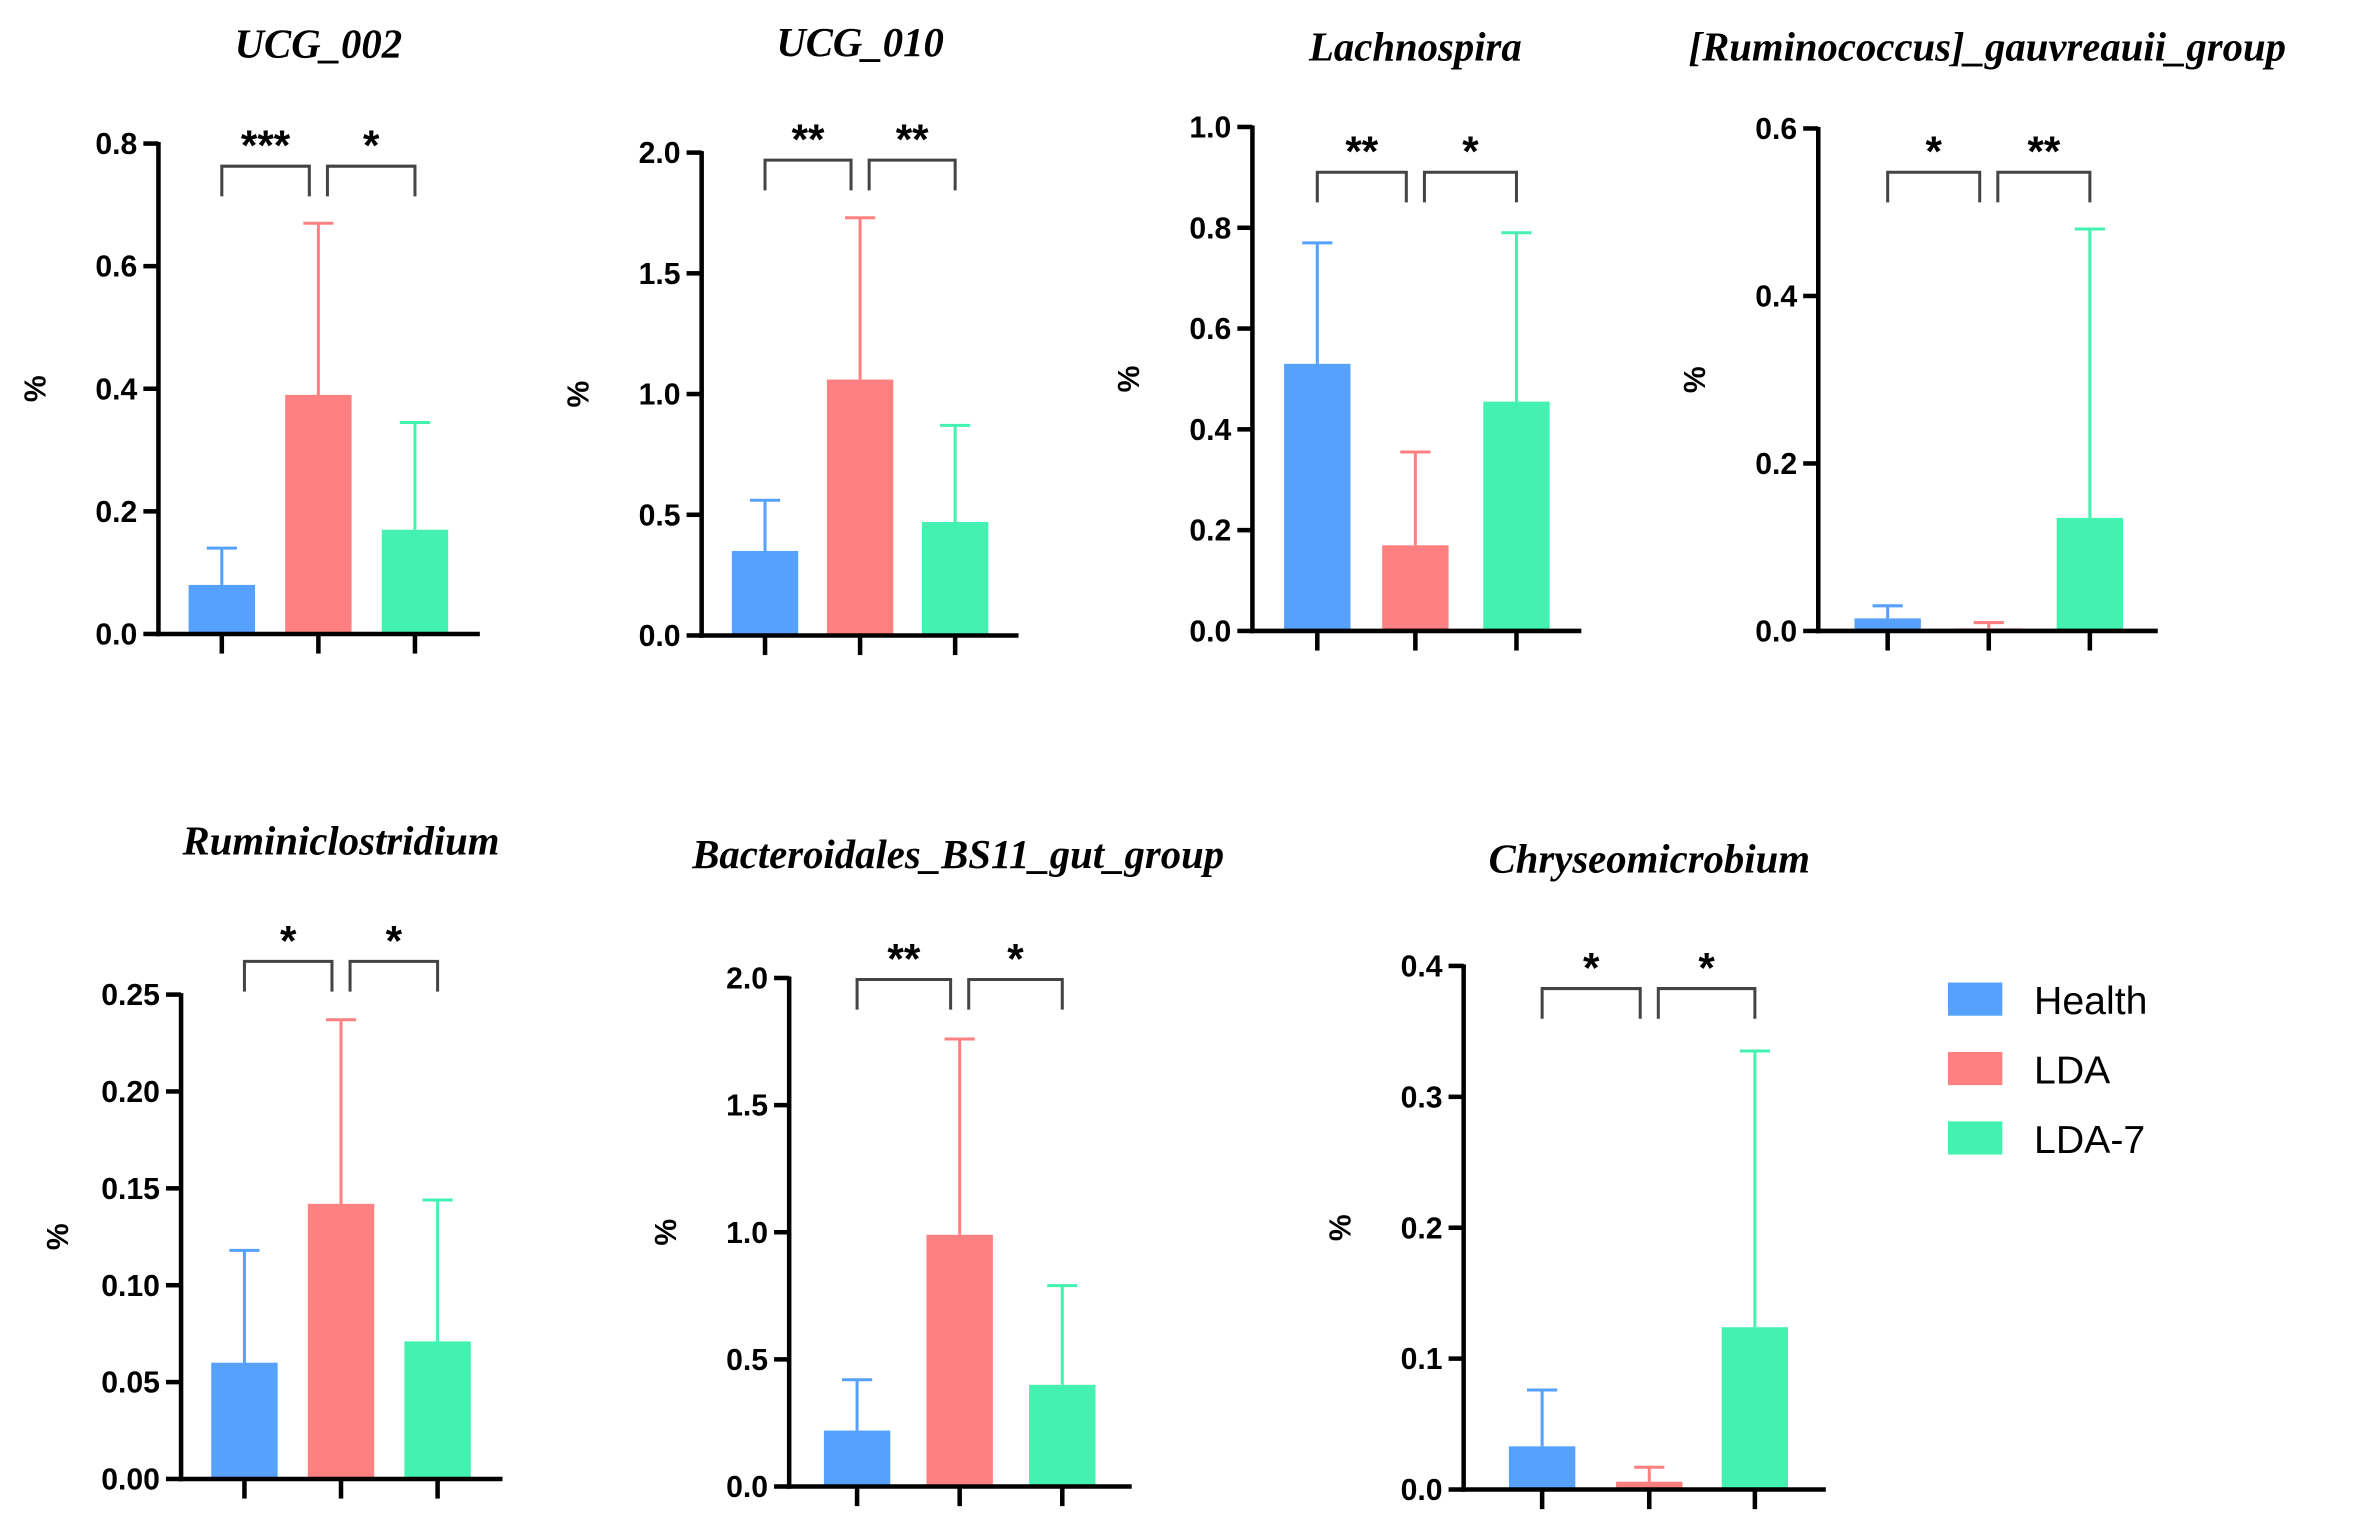 Image resolution: width=2366 pixels, height=1535 pixels. What do you see at coordinates (130, 1092) in the screenshot?
I see `y-tick-label: 0.20` at bounding box center [130, 1092].